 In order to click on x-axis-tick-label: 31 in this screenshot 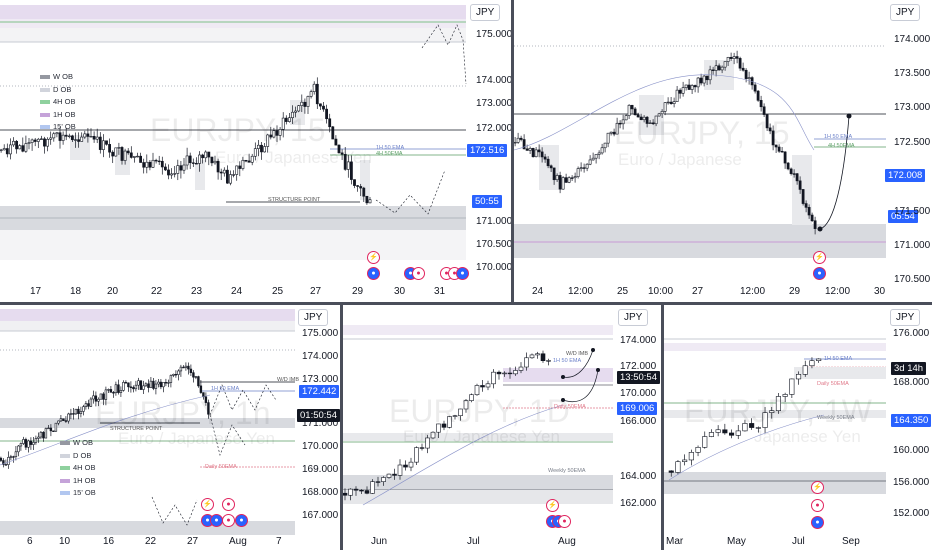, I will do `click(440, 291)`.